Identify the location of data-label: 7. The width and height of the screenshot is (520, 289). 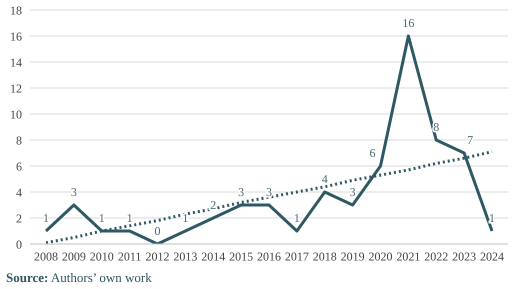
(470, 140).